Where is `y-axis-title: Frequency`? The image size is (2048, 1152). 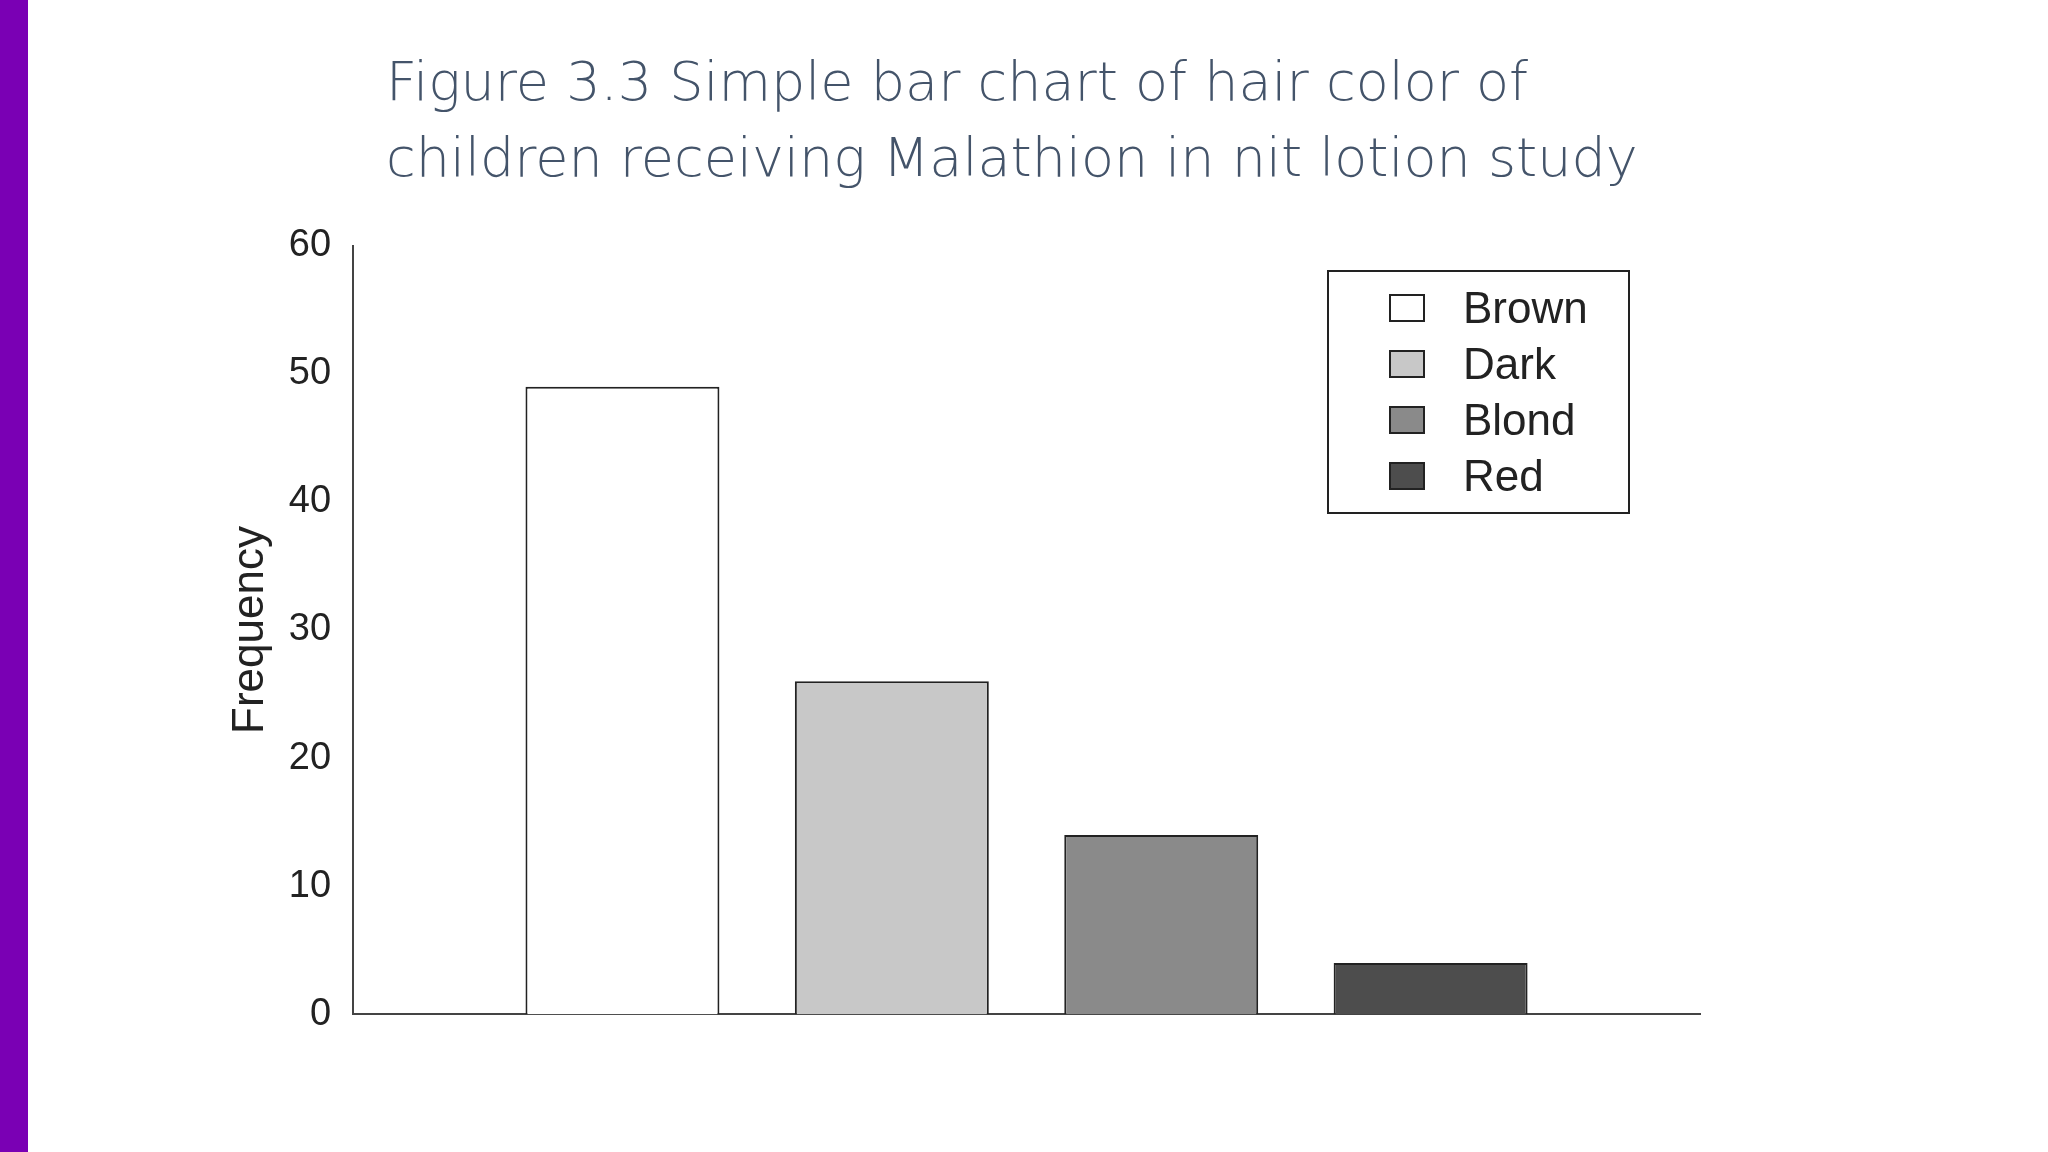 y-axis-title: Frequency is located at coordinates (247, 630).